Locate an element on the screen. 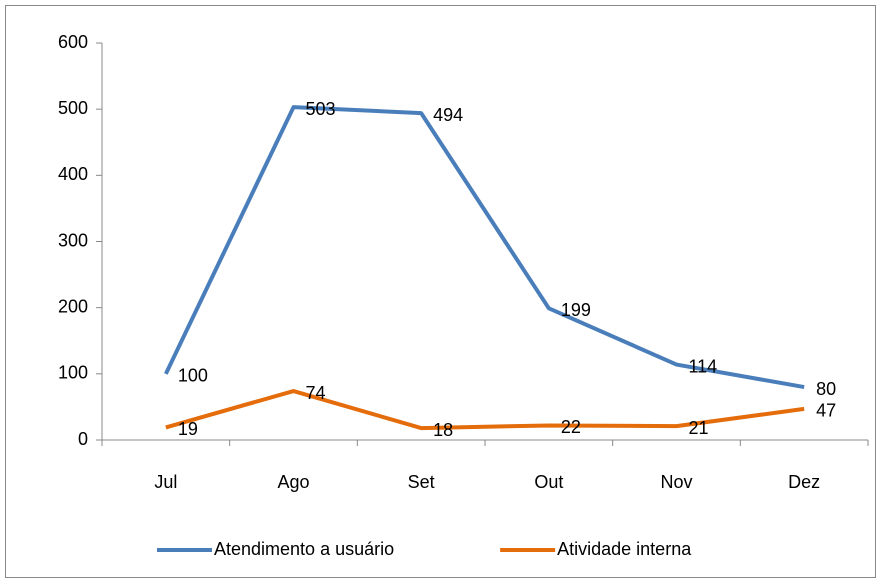  data-label: 19 is located at coordinates (188, 429).